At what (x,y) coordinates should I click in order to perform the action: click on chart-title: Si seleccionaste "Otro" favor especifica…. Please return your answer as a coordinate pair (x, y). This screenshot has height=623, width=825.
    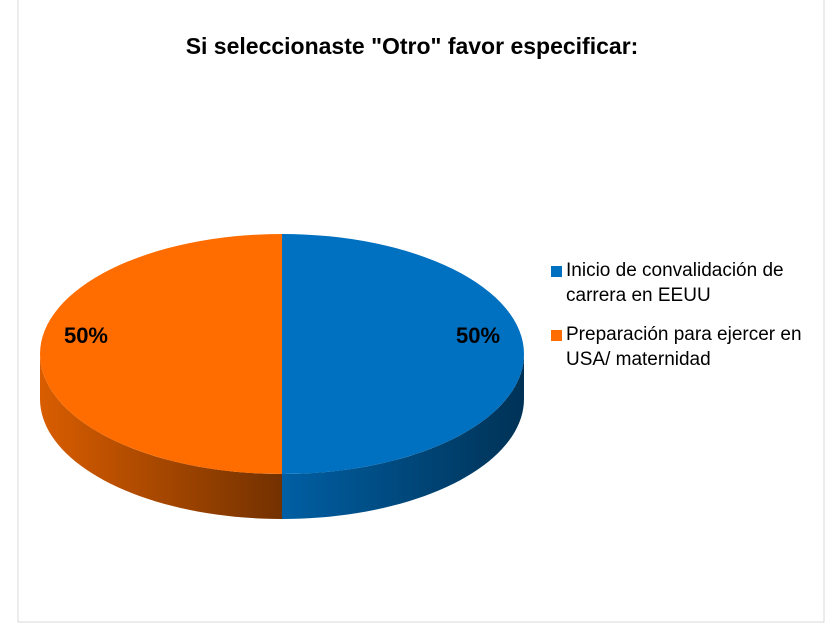
    Looking at the image, I should click on (412, 46).